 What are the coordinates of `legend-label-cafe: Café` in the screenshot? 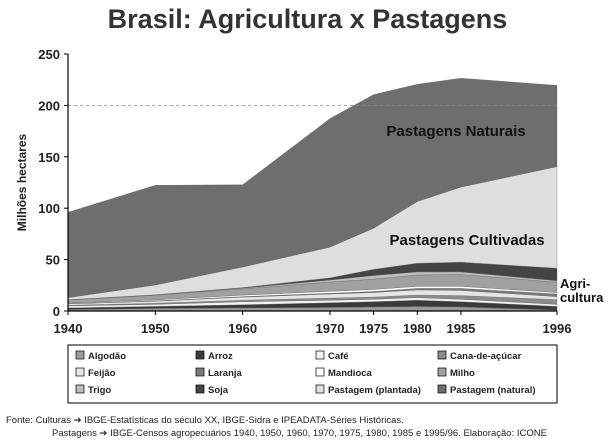 It's located at (338, 356).